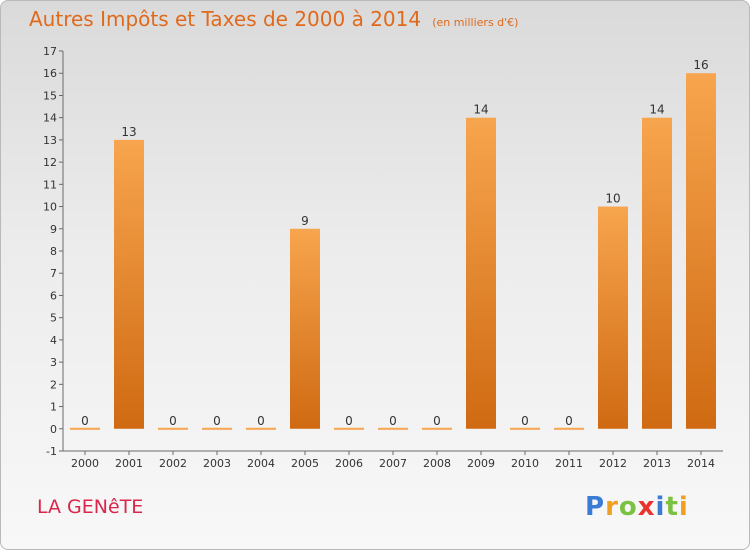 The image size is (750, 550). I want to click on x-tick-label-2008: 2008, so click(437, 463).